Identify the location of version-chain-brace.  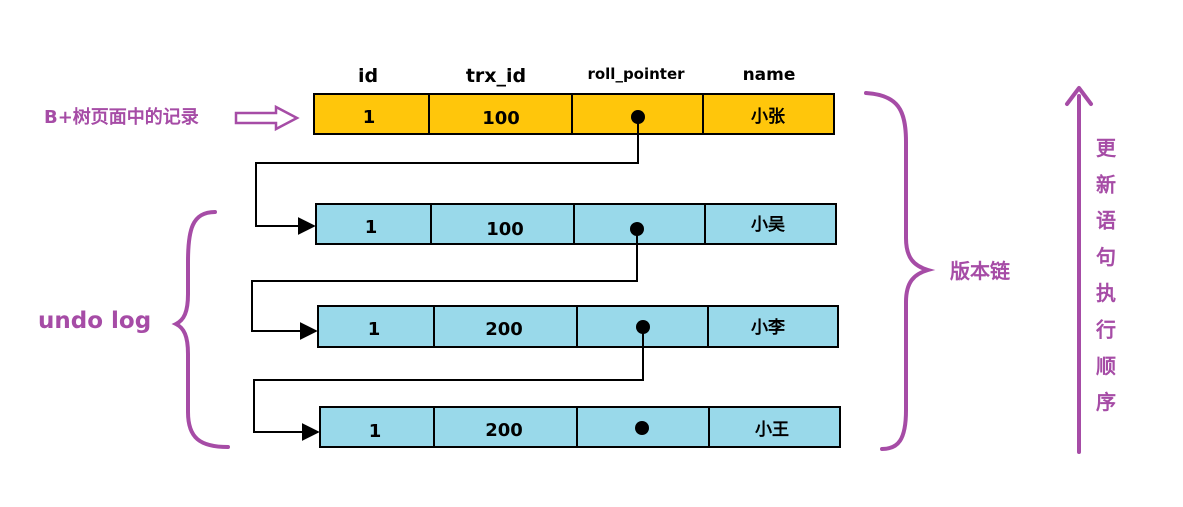
(900, 271).